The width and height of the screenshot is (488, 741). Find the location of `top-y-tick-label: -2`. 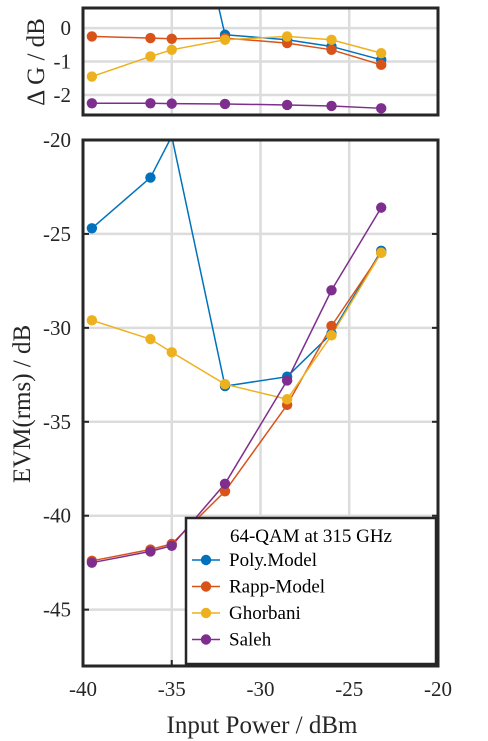

top-y-tick-label: -2 is located at coordinates (63, 95).